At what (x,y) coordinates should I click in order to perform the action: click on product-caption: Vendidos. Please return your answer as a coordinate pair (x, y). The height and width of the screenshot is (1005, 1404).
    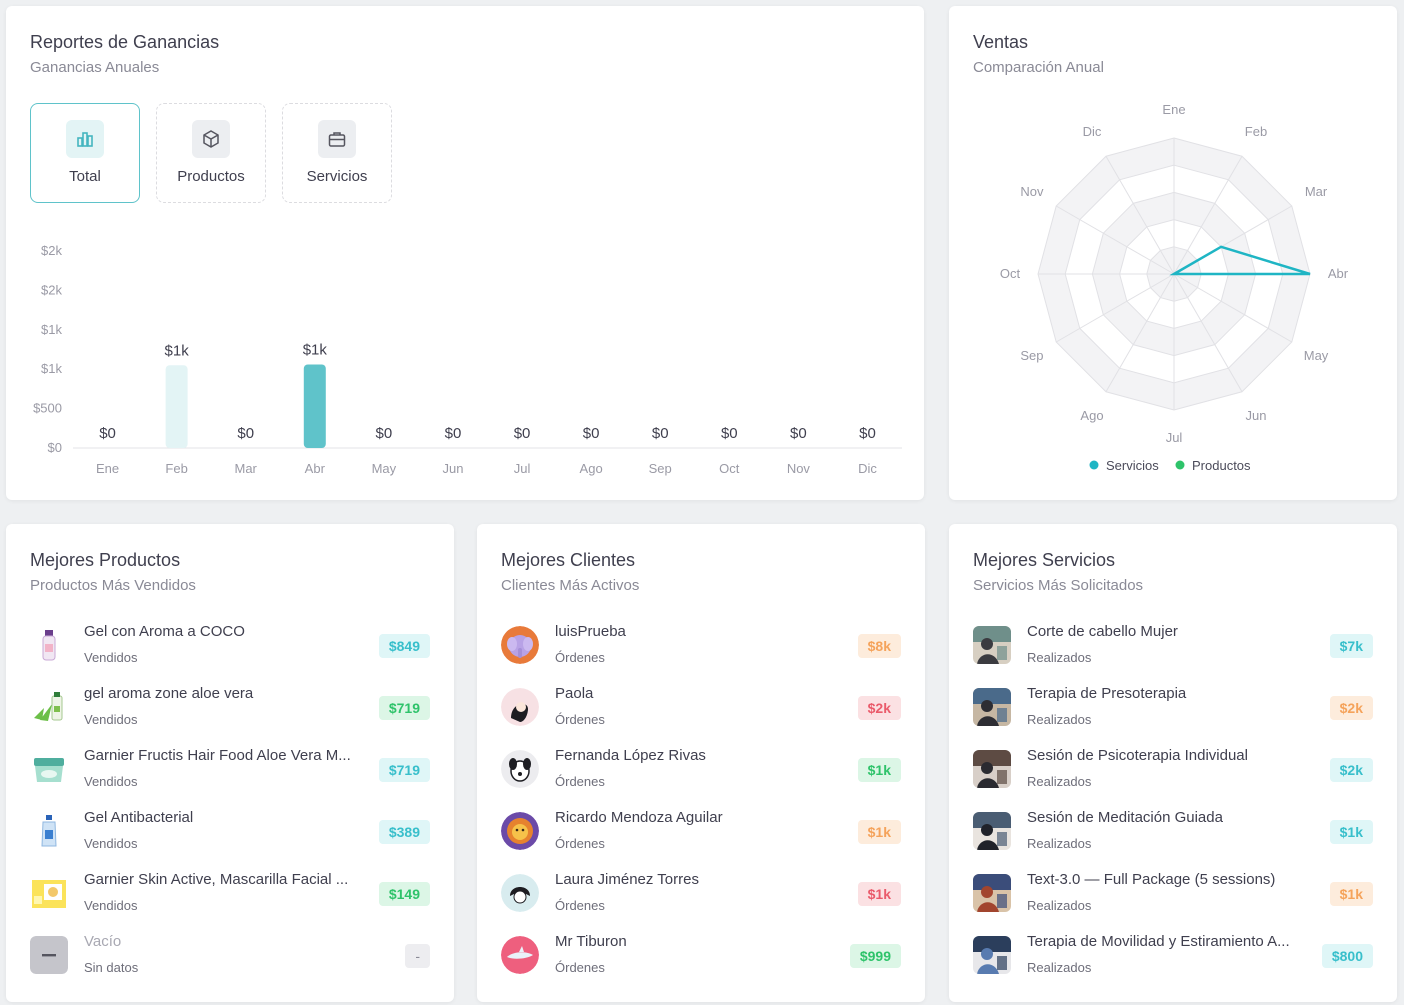
    Looking at the image, I should click on (111, 843).